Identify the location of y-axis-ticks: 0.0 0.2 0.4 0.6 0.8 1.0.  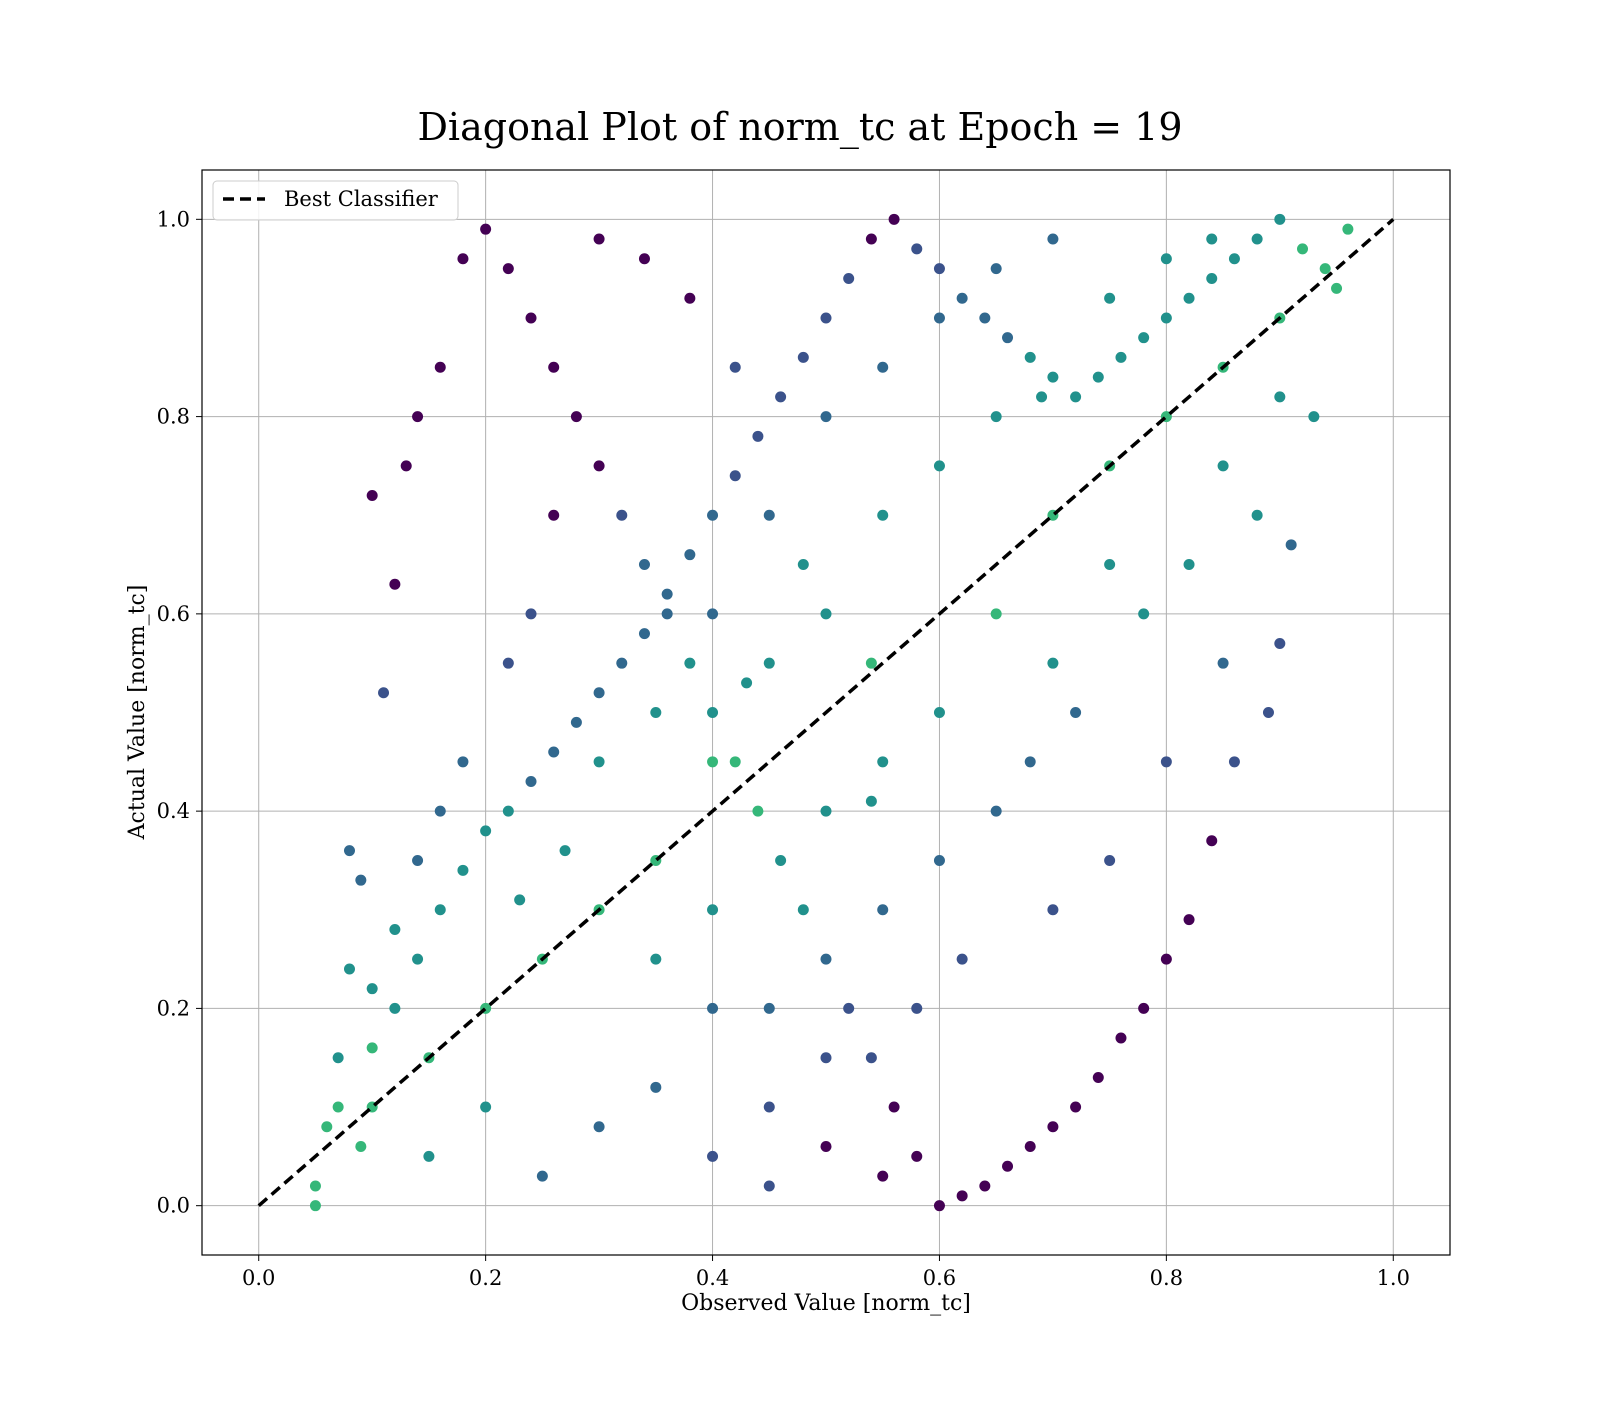
(179, 712).